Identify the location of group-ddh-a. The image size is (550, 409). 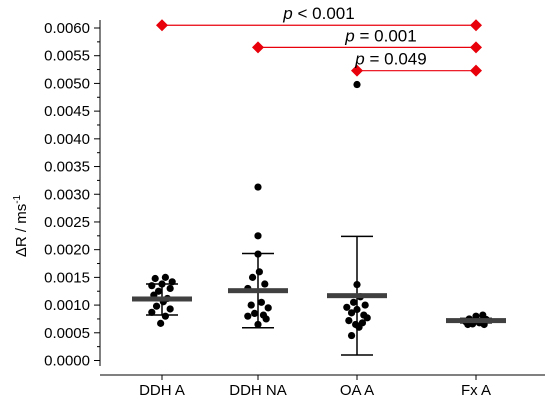
(162, 300).